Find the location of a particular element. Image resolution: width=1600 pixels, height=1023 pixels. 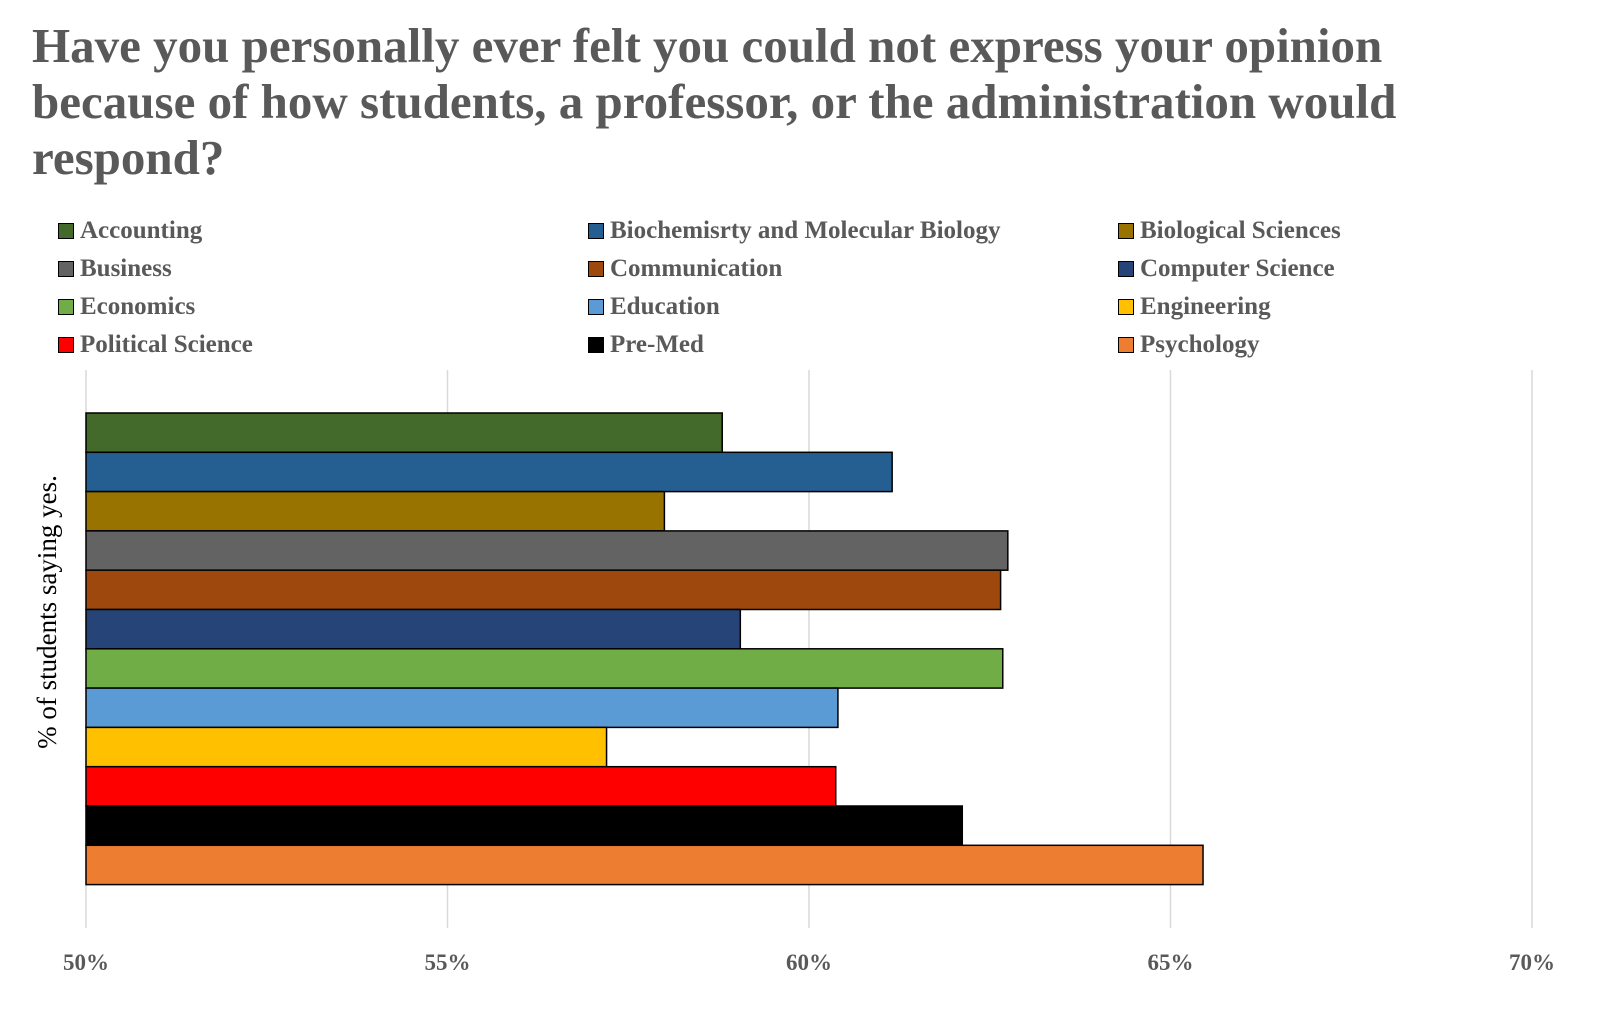

legend-item: Psychology is located at coordinates (1338, 345).